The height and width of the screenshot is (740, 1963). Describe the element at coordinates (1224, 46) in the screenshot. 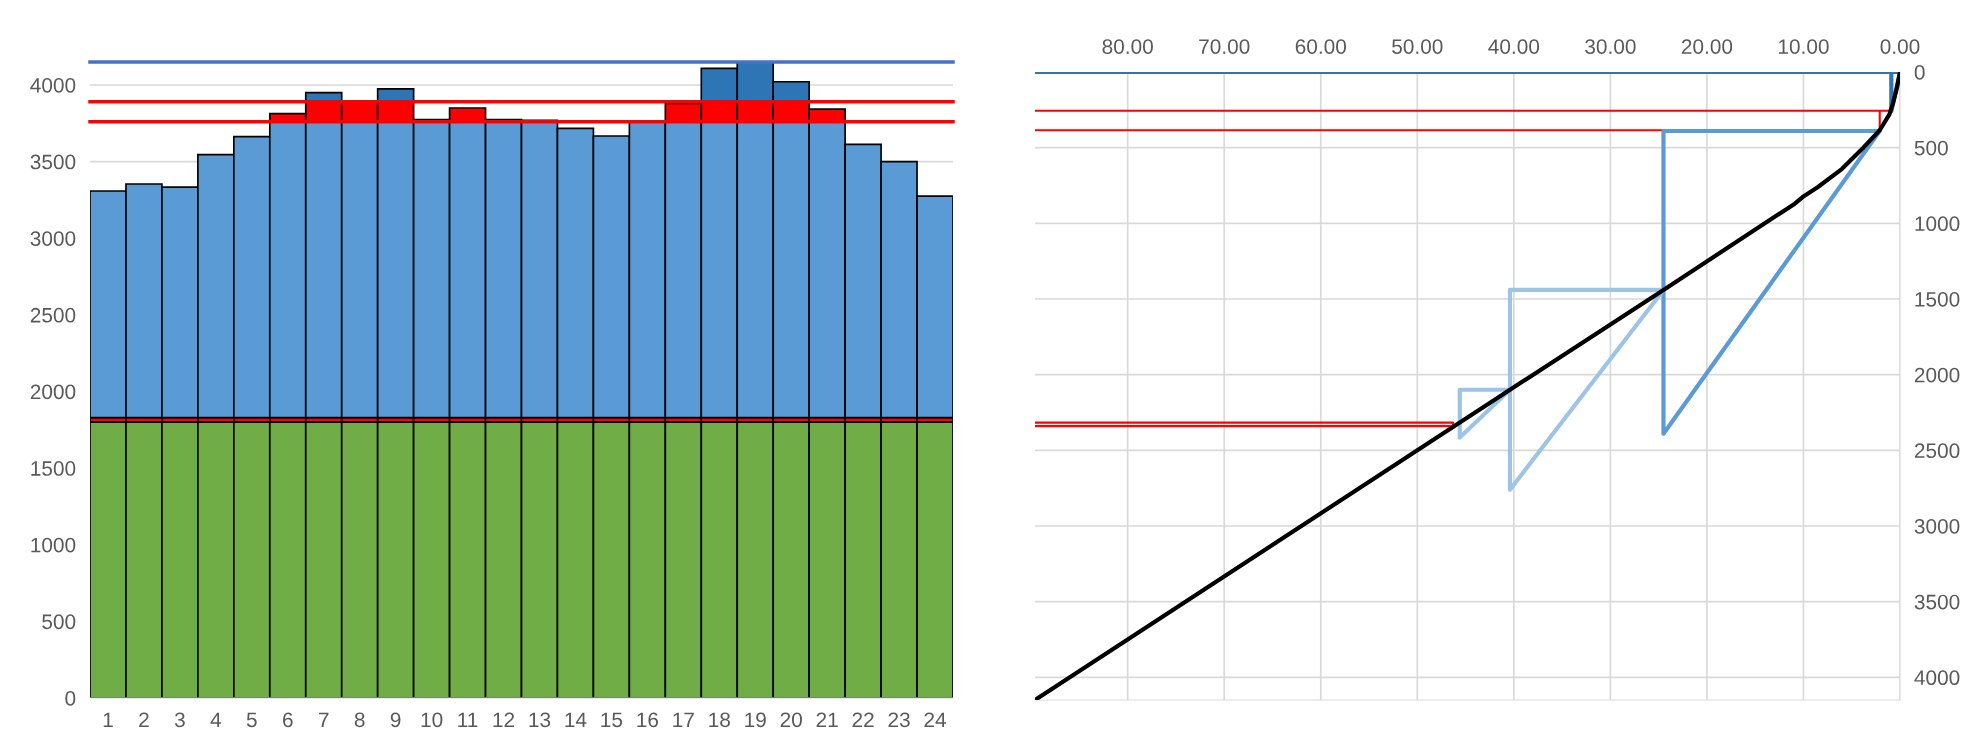

I see `x-tick-label: 70.00` at that location.